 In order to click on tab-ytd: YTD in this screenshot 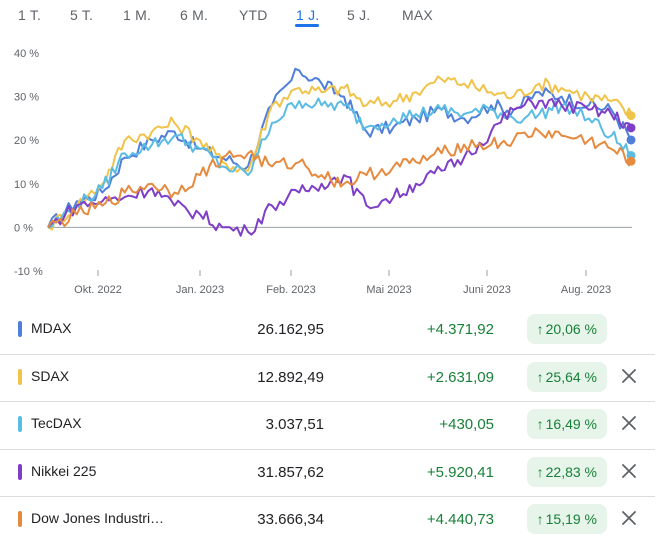, I will do `click(253, 15)`.